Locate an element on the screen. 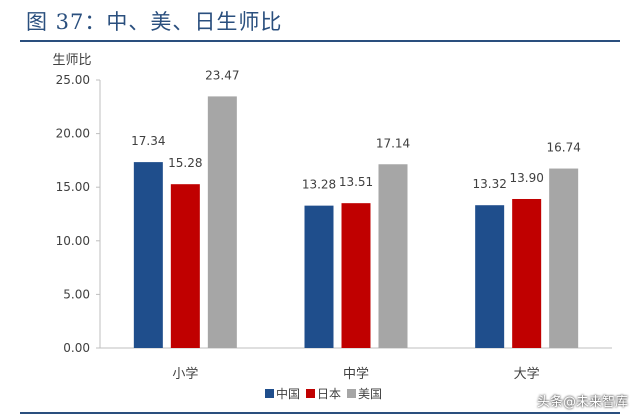 This screenshot has width=640, height=420. legend: 中国 日本 美国 is located at coordinates (323, 393).